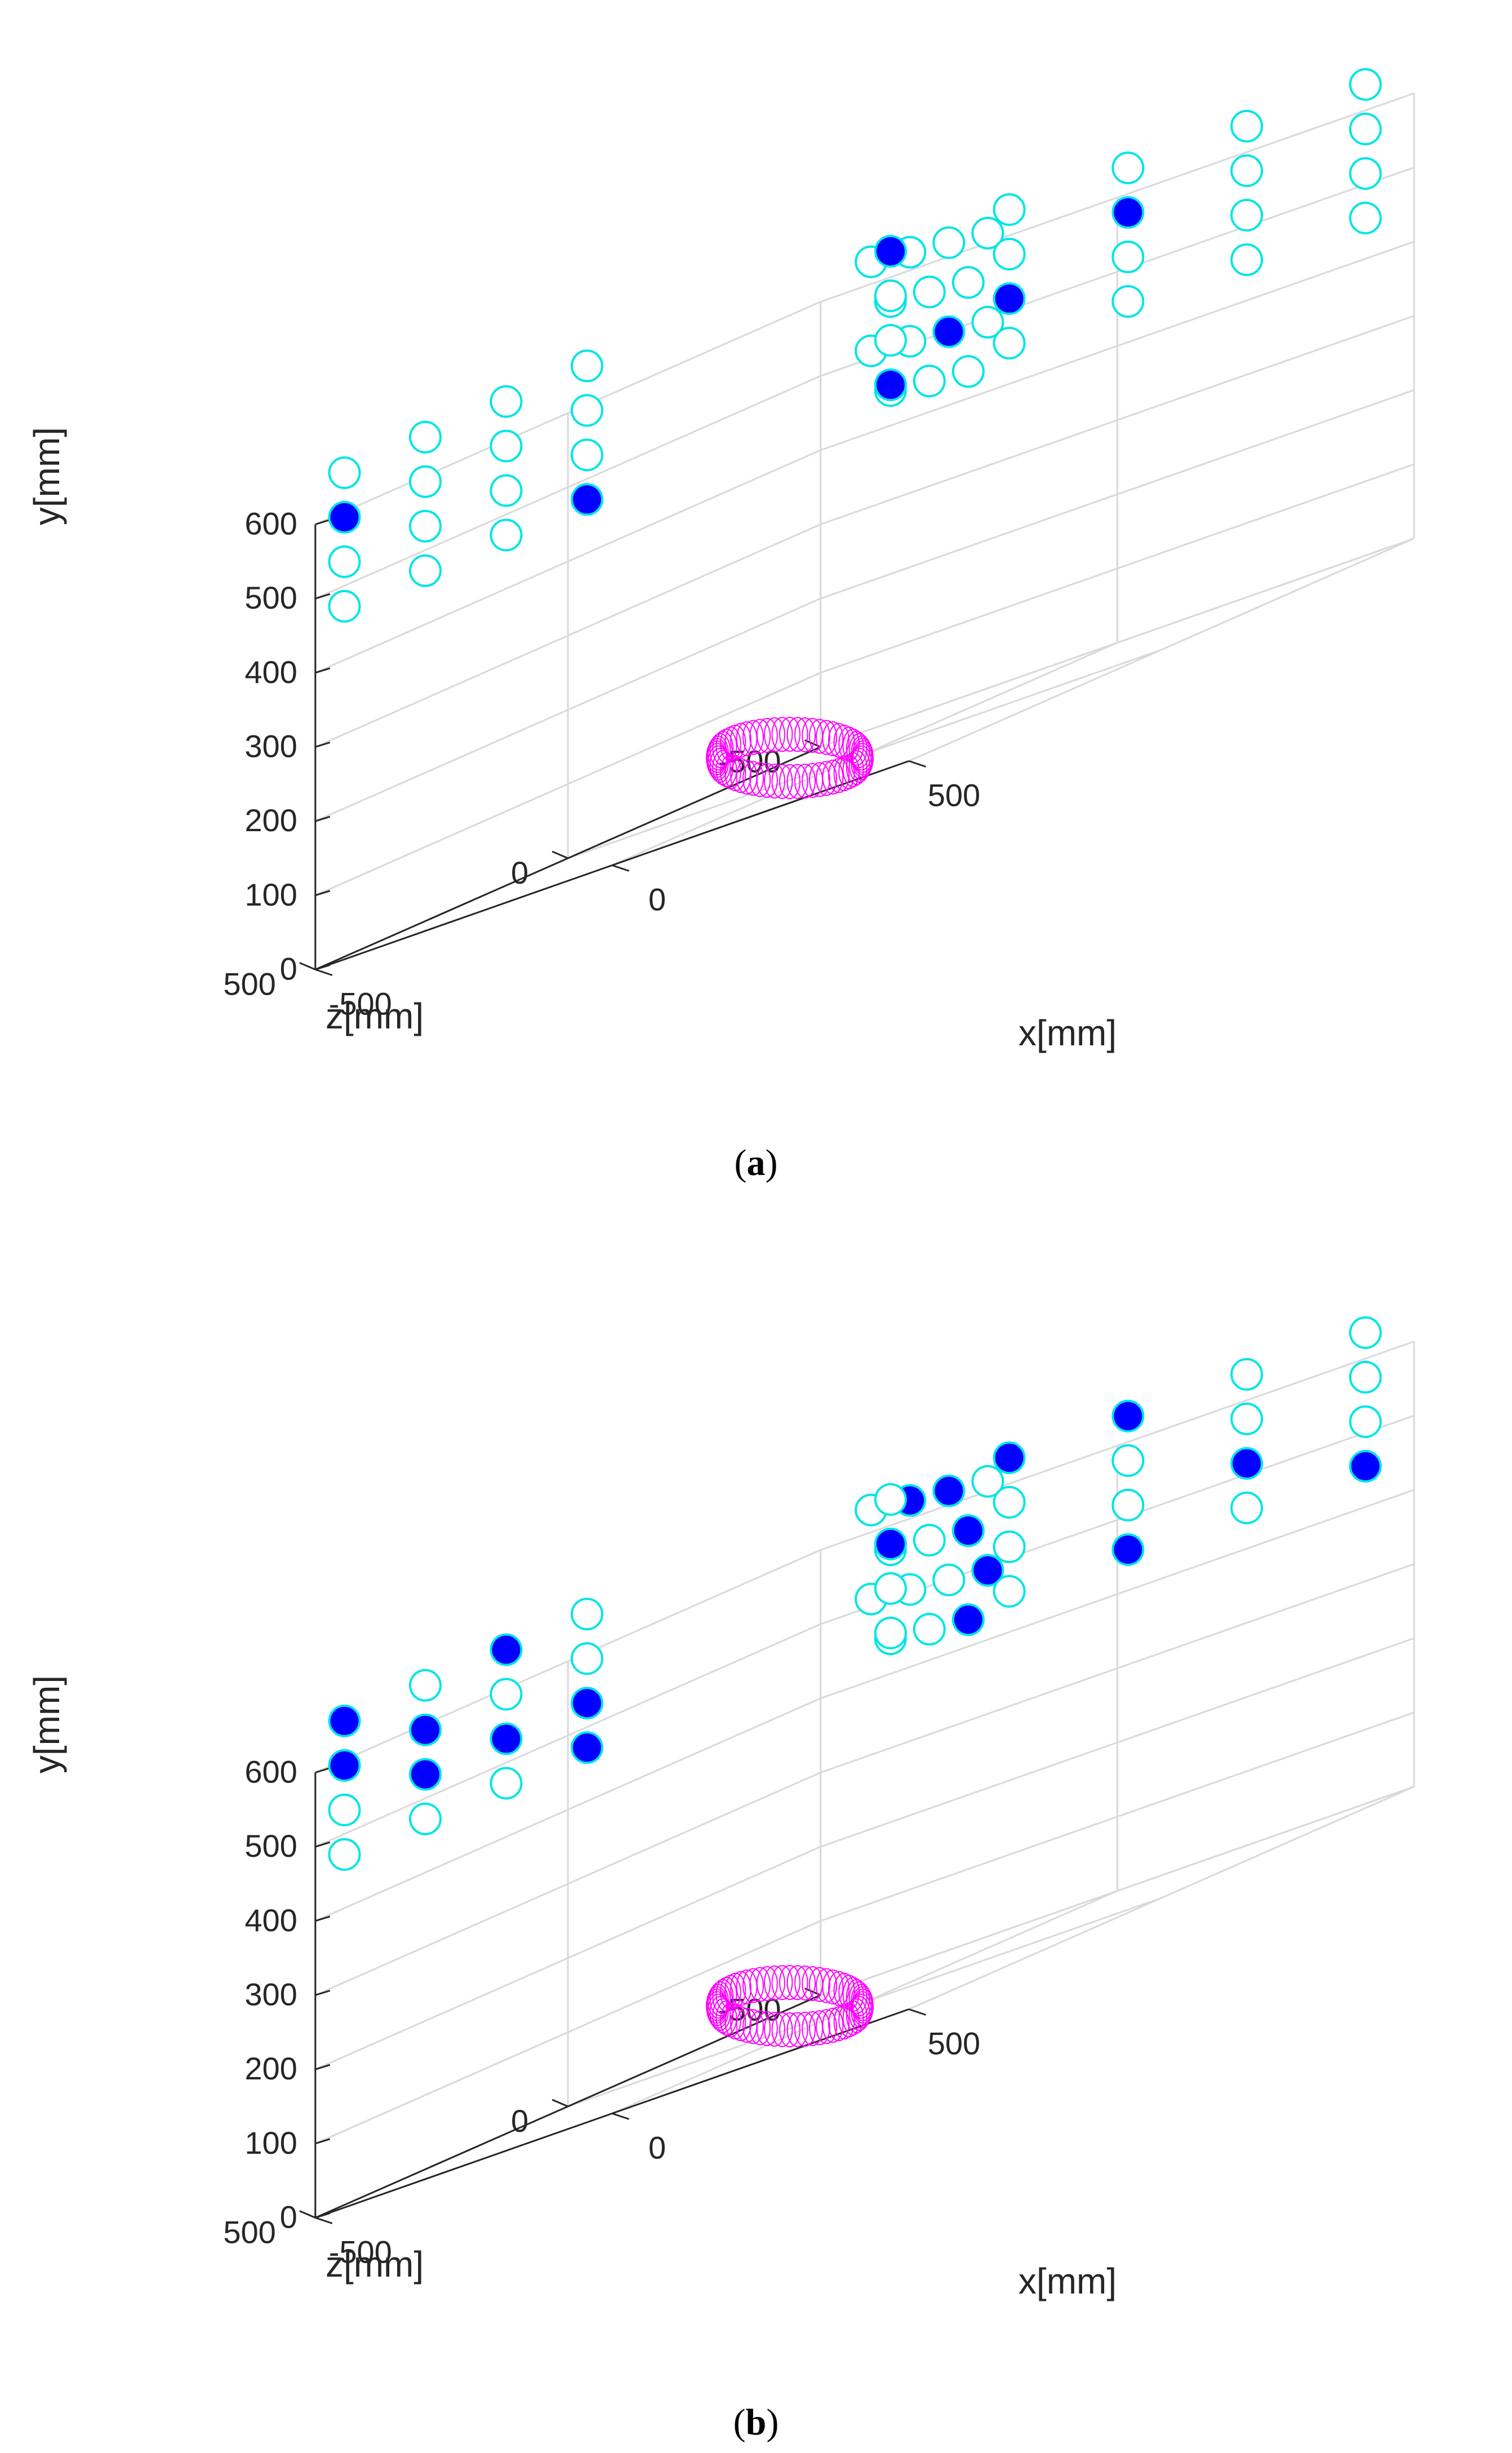 Image resolution: width=1512 pixels, height=2453 pixels. I want to click on y-tick-label: 300, so click(270, 1994).